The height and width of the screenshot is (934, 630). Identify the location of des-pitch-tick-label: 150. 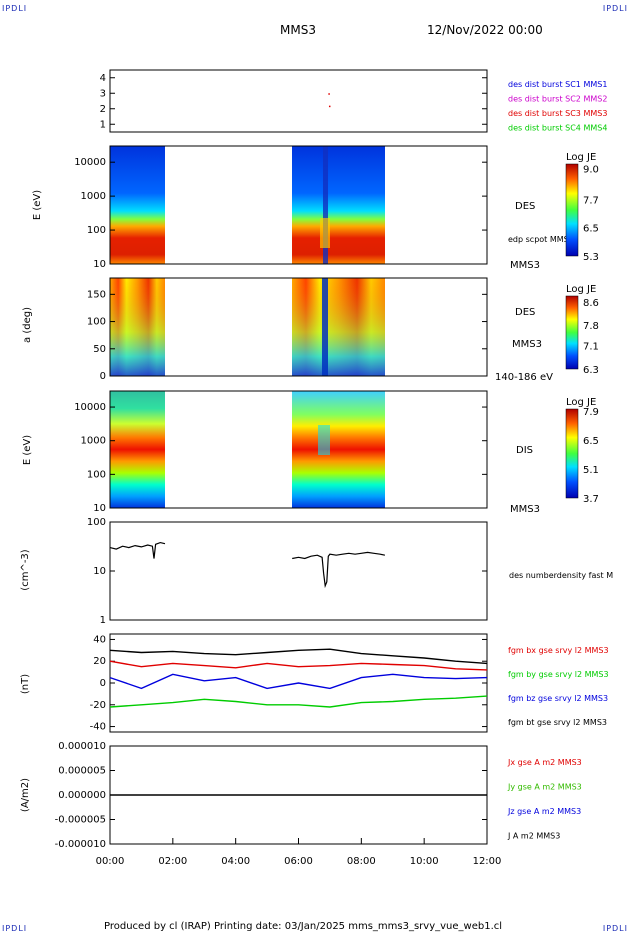
(96, 294).